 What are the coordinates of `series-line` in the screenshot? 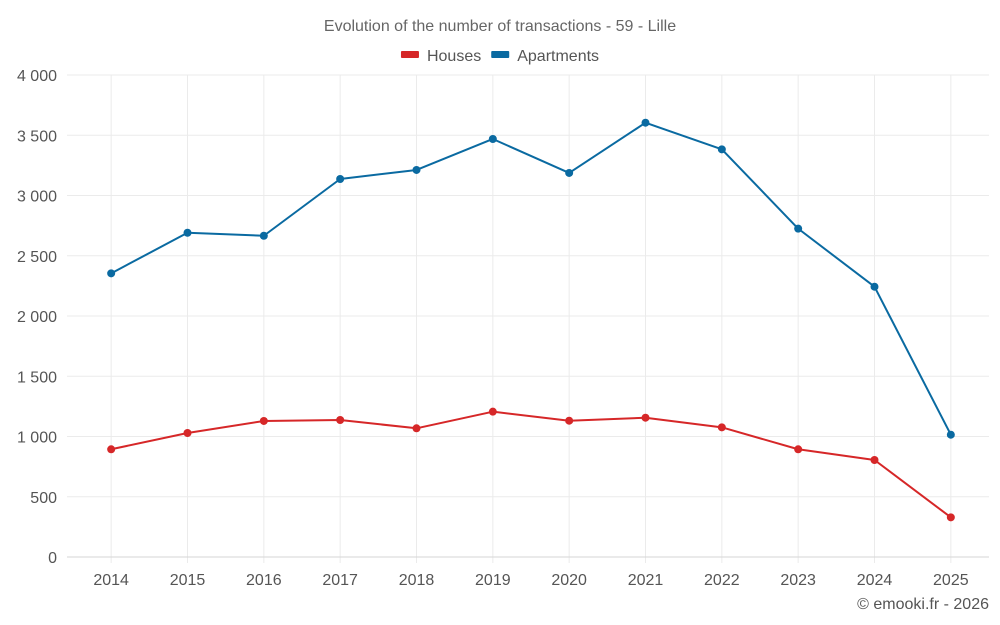 It's located at (531, 464).